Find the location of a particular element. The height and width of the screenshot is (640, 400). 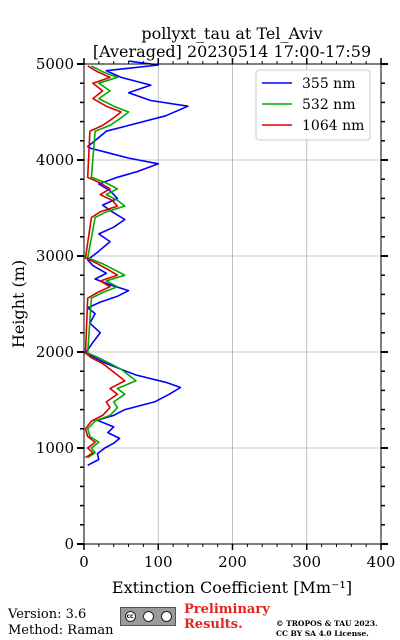

y-tick-label: 3000 is located at coordinates (55, 256).